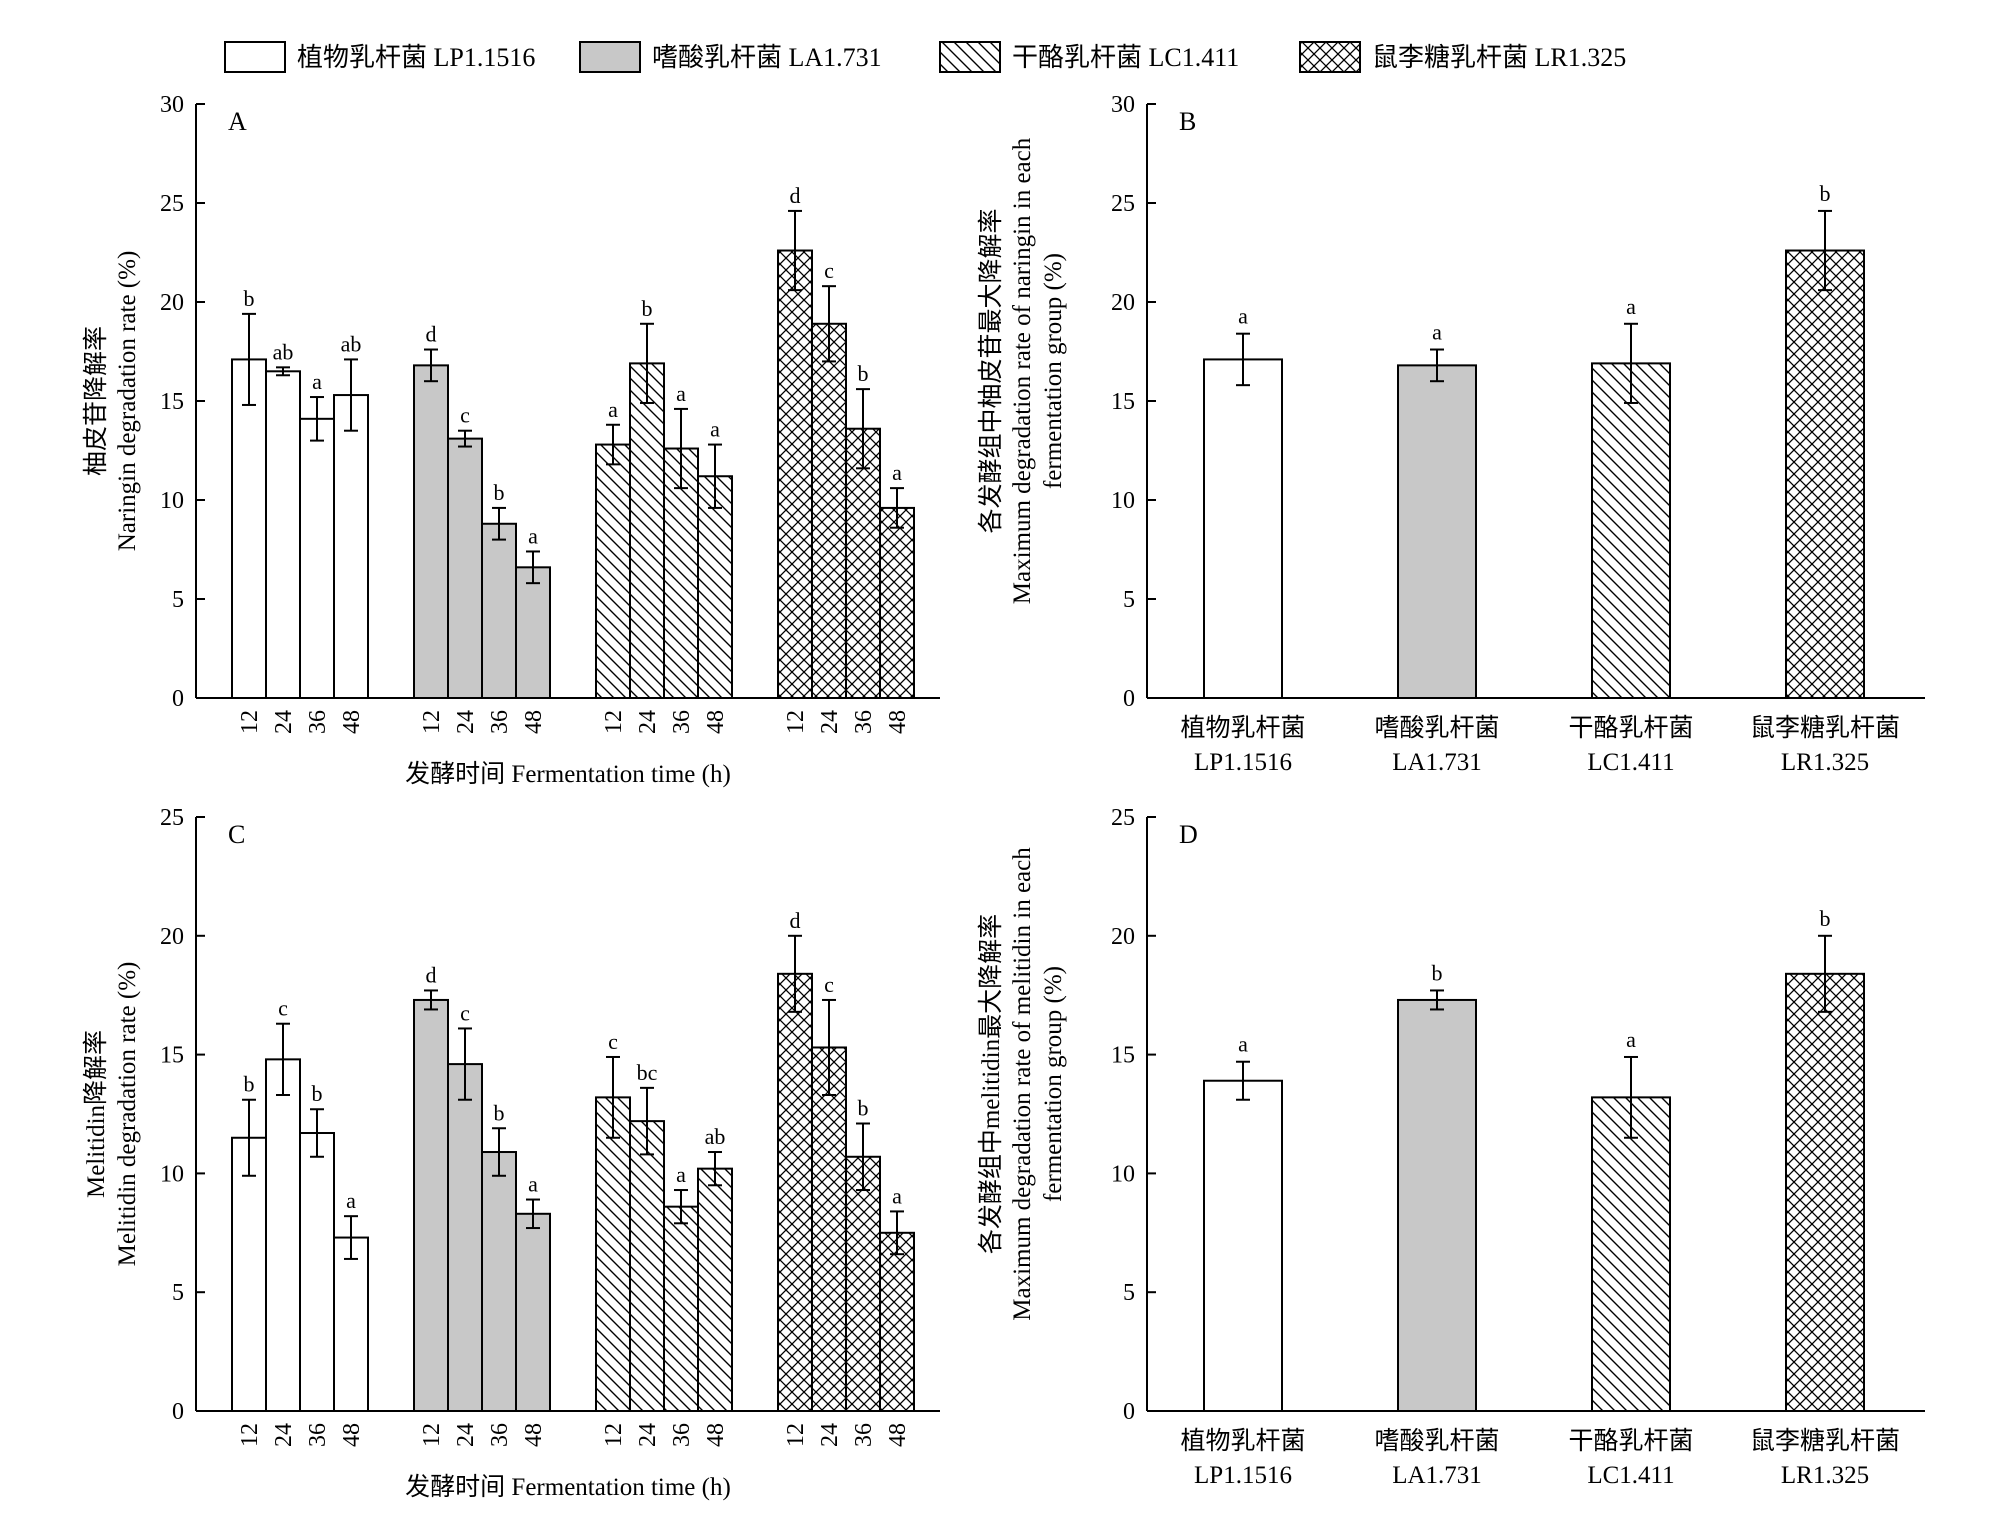 Image resolution: width=1993 pixels, height=1513 pixels. What do you see at coordinates (1825, 762) in the screenshot?
I see `panel-b-x-tick-label-en: LR1.325` at bounding box center [1825, 762].